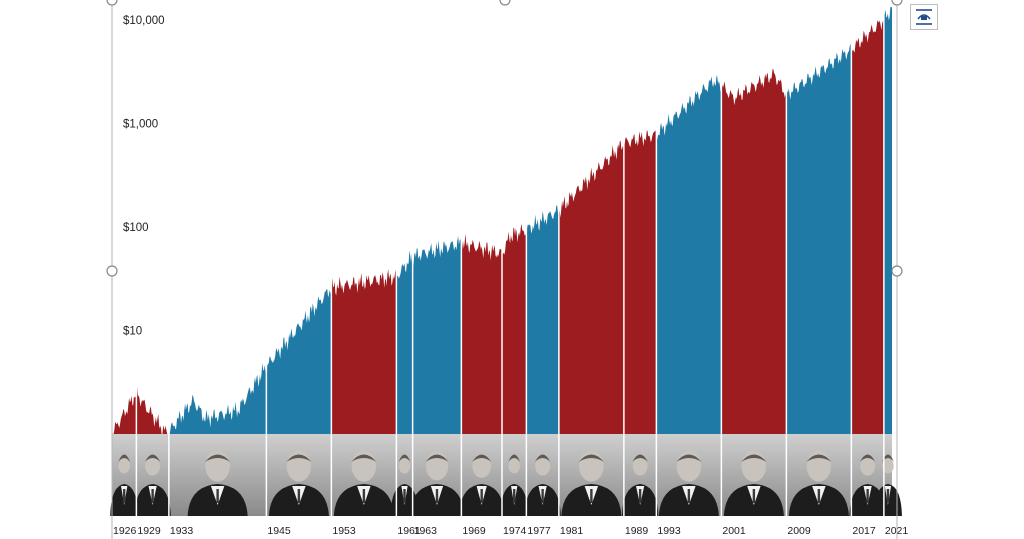  What do you see at coordinates (819, 239) in the screenshot?
I see `term-area-2009` at bounding box center [819, 239].